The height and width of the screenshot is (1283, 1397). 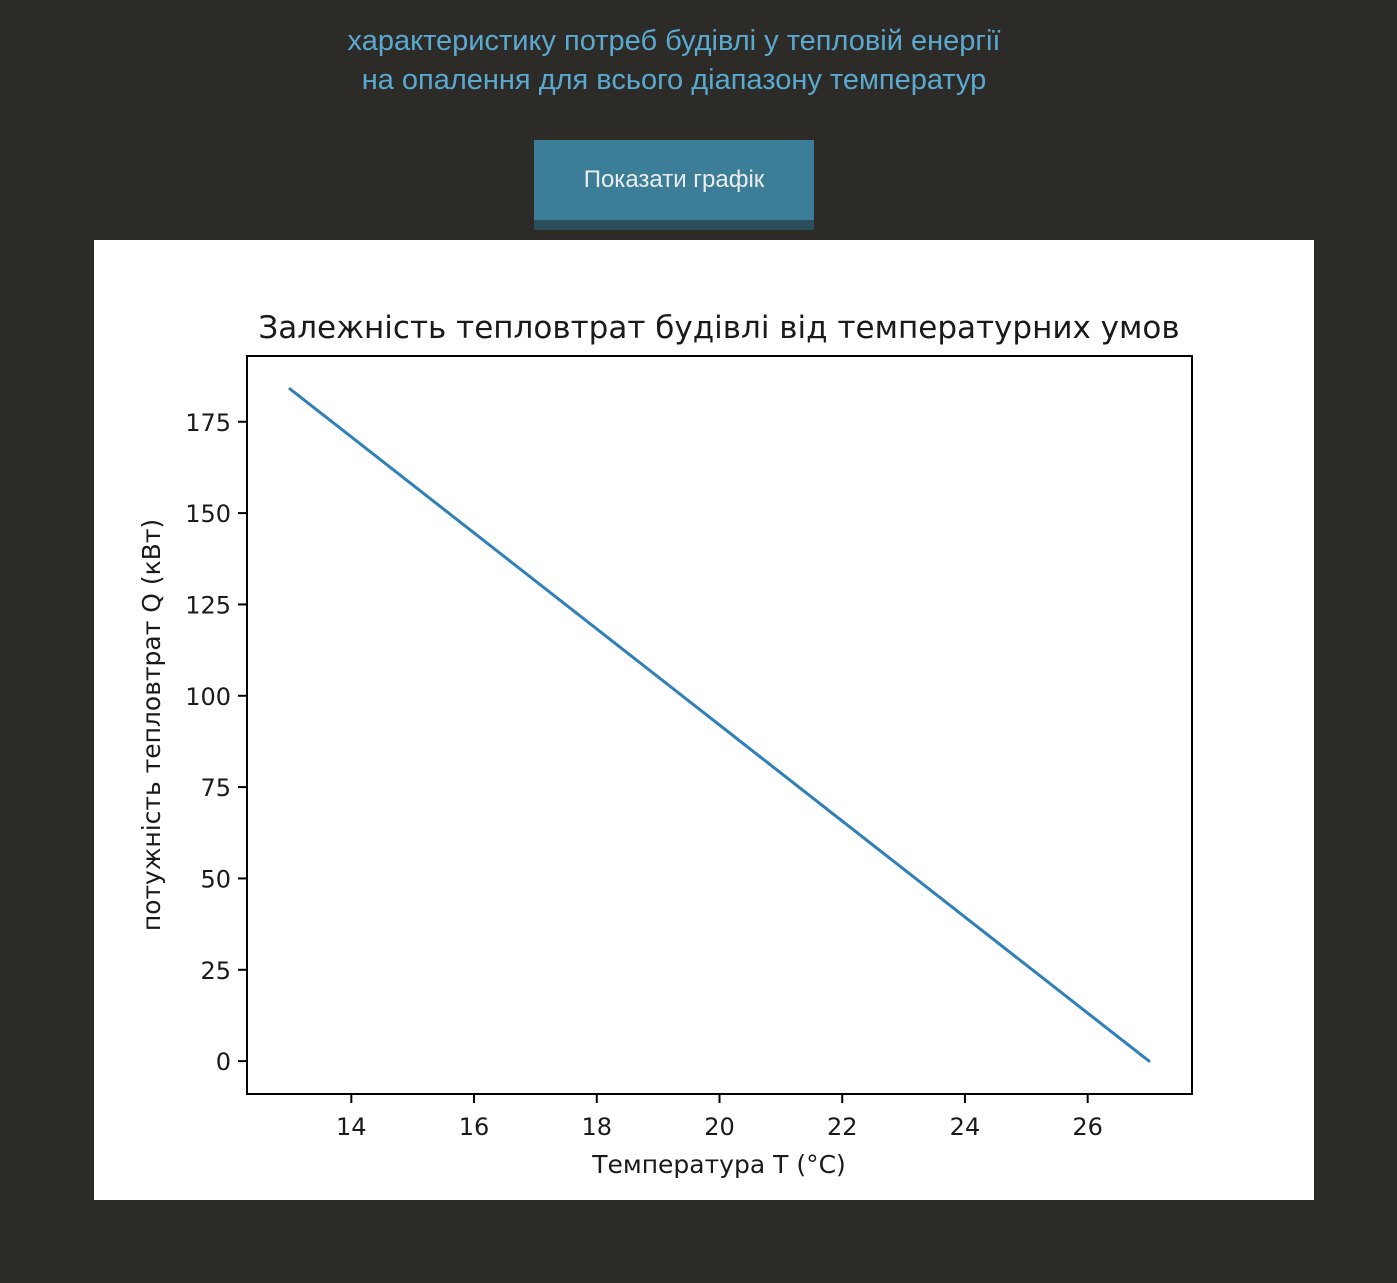 What do you see at coordinates (596, 1127) in the screenshot?
I see `x-tick-label: 18` at bounding box center [596, 1127].